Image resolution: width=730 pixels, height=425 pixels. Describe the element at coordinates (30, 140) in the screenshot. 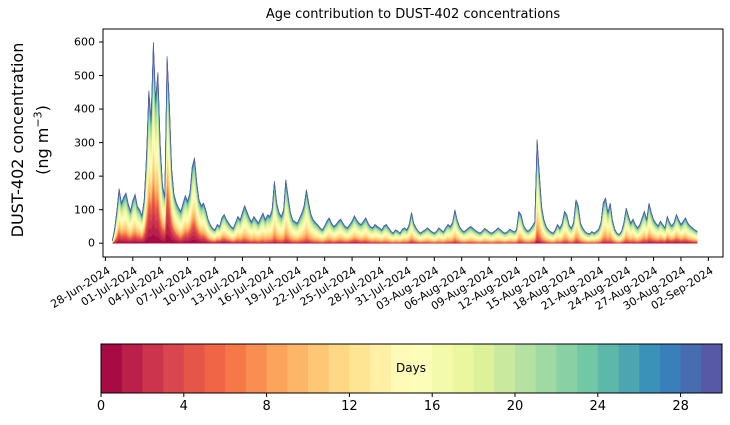

I see `y-axis-label: DUST-402 concentration (ng m−3)` at that location.